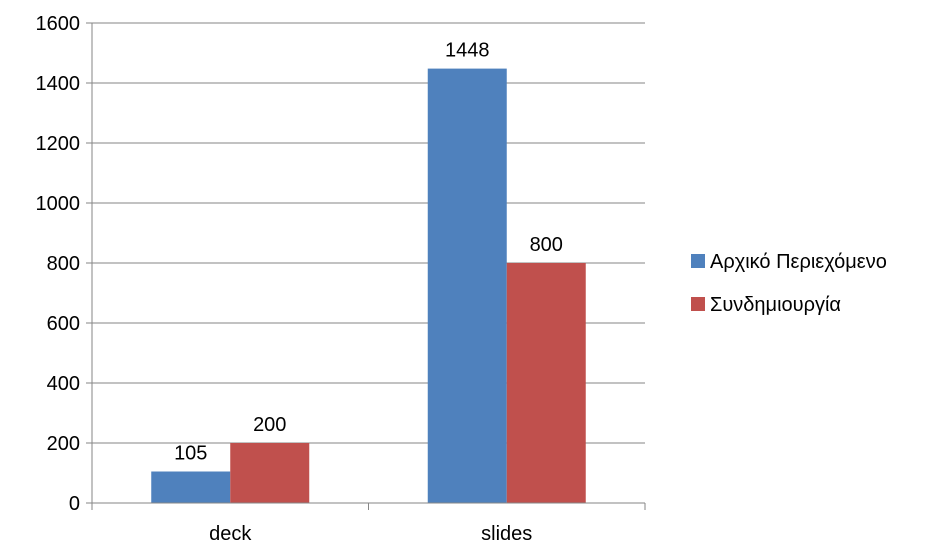 This screenshot has width=933, height=551. I want to click on y-tick-label: 400, so click(63, 384).